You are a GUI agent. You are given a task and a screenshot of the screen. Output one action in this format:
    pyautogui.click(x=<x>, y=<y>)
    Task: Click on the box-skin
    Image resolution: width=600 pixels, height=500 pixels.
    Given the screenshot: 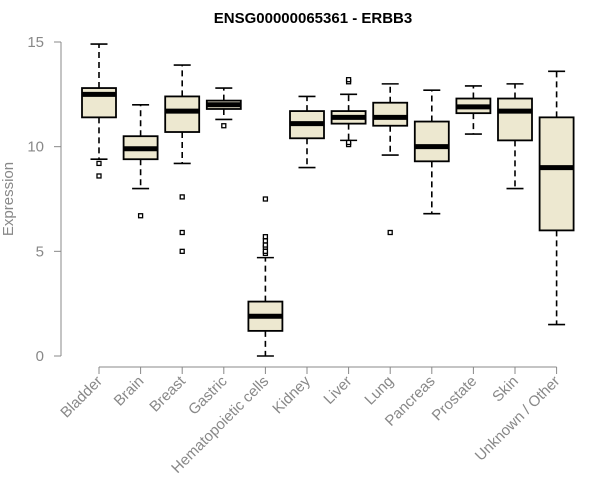 What is the action you would take?
    pyautogui.click(x=515, y=136)
    